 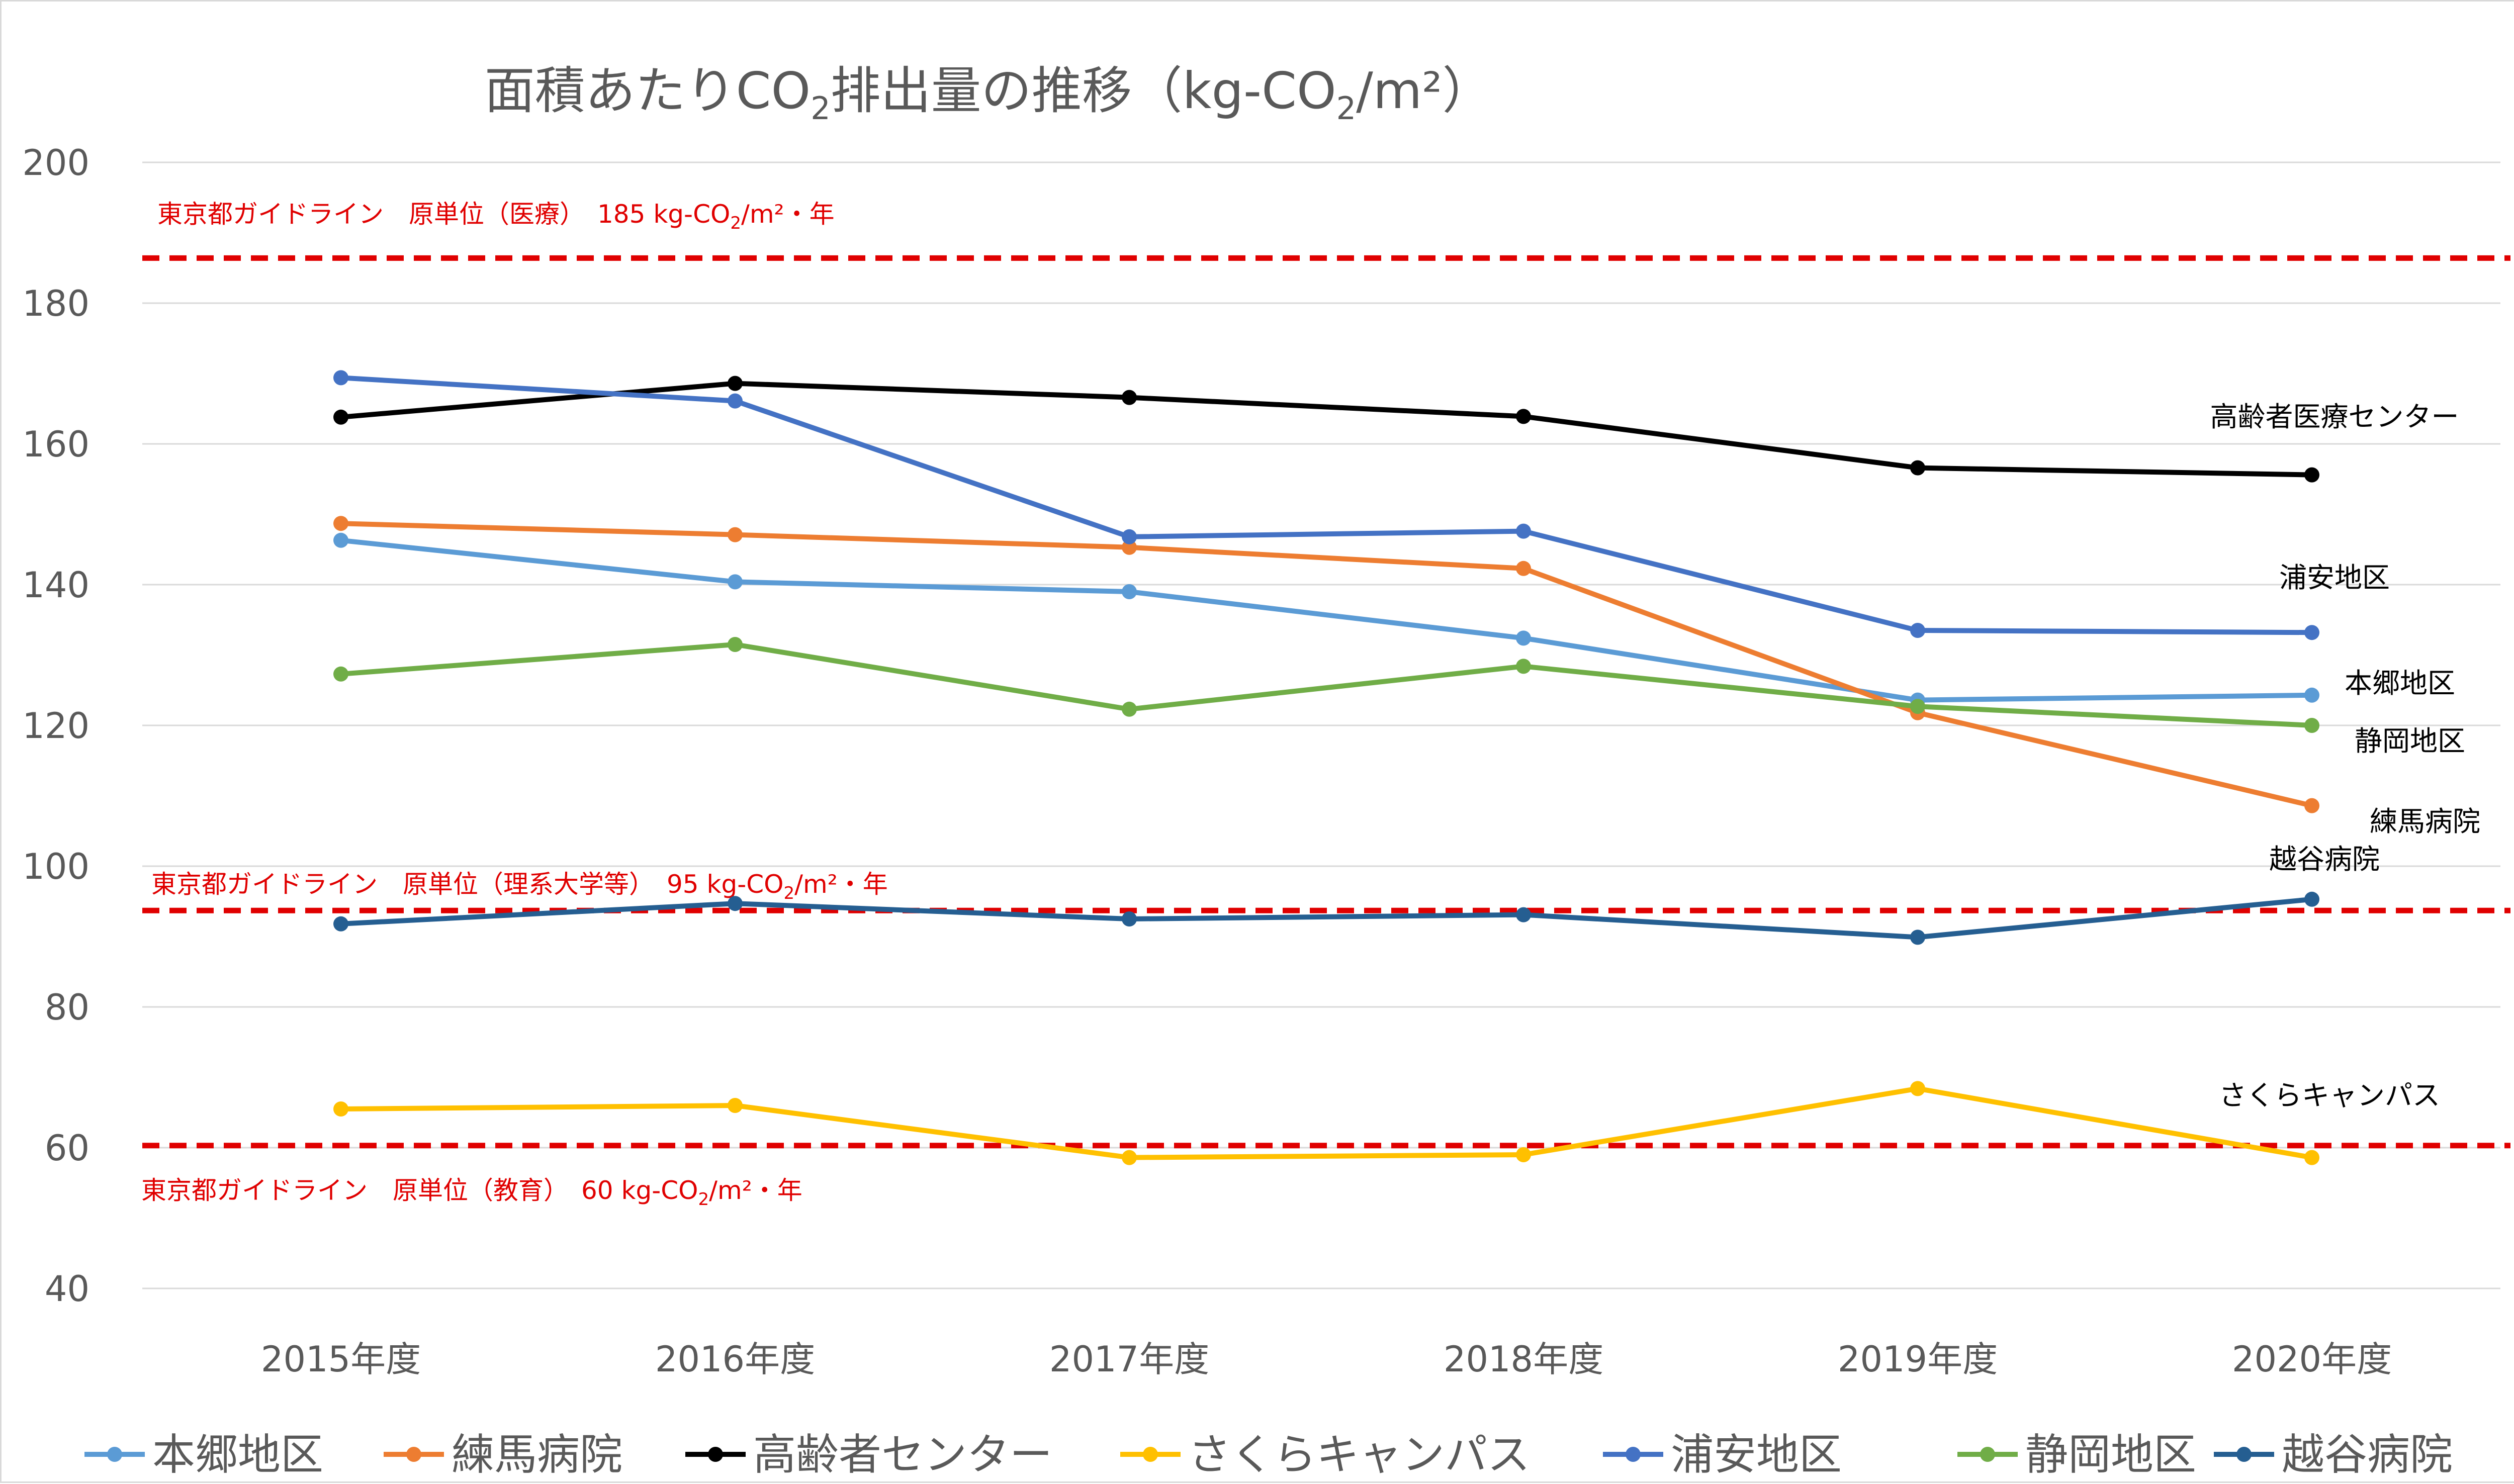 What do you see at coordinates (56, 726) in the screenshot?
I see `y-tick-label: 120` at bounding box center [56, 726].